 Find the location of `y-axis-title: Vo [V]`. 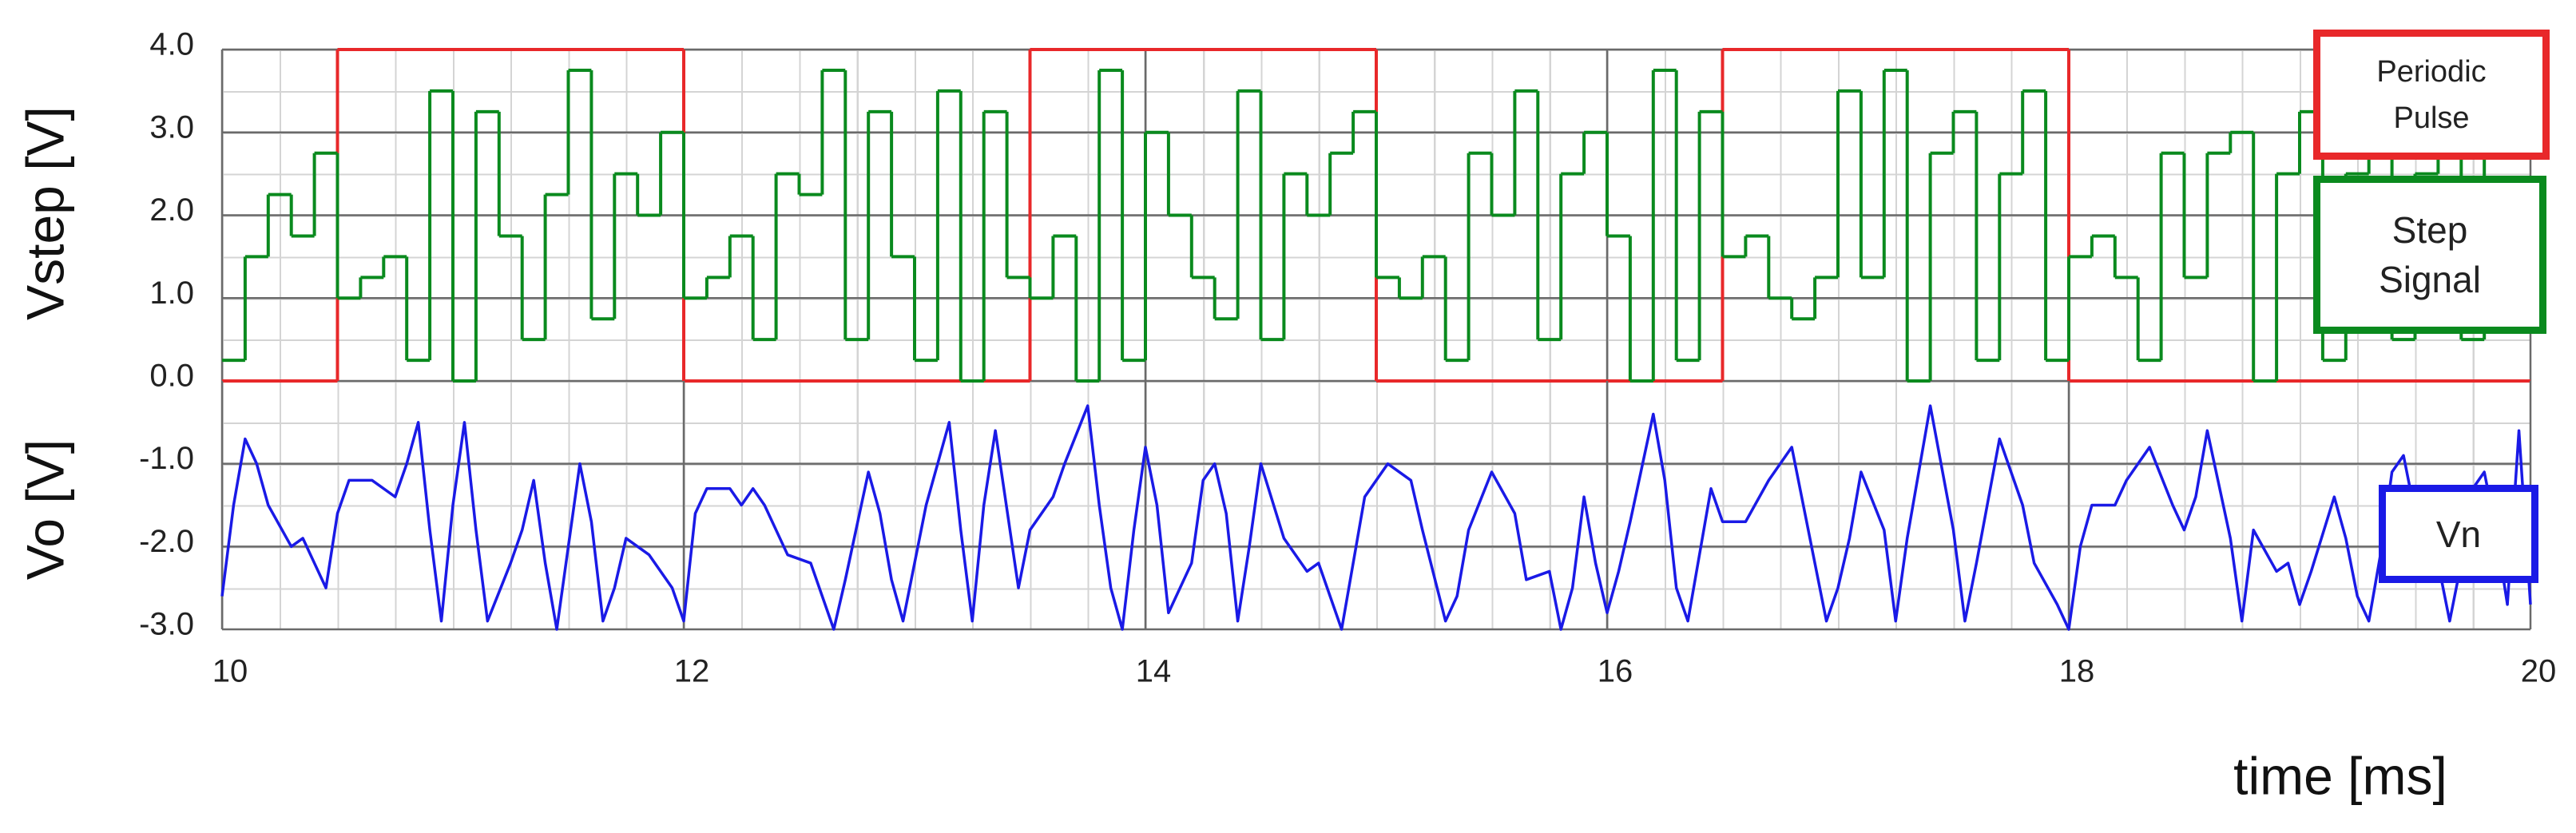

y-axis-title: Vo [V] is located at coordinates (44, 509).